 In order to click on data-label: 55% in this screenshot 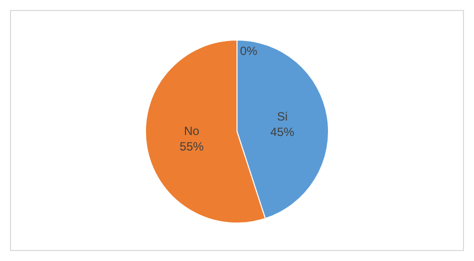, I will do `click(192, 146)`.